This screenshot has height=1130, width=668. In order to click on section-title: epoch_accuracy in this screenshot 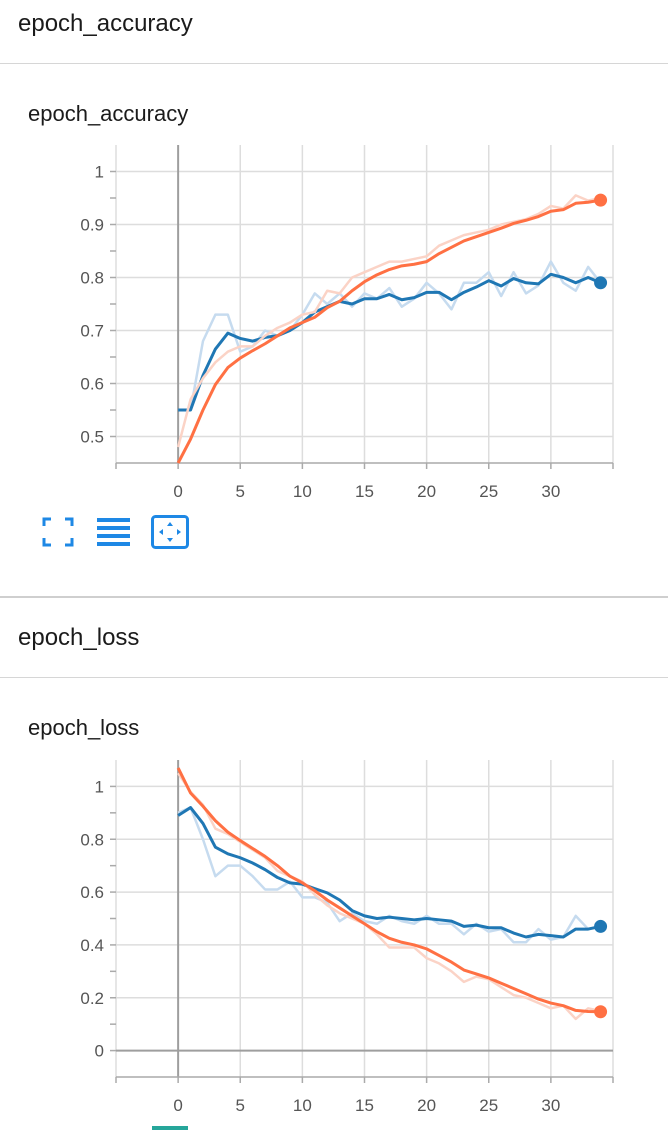, I will do `click(105, 23)`.